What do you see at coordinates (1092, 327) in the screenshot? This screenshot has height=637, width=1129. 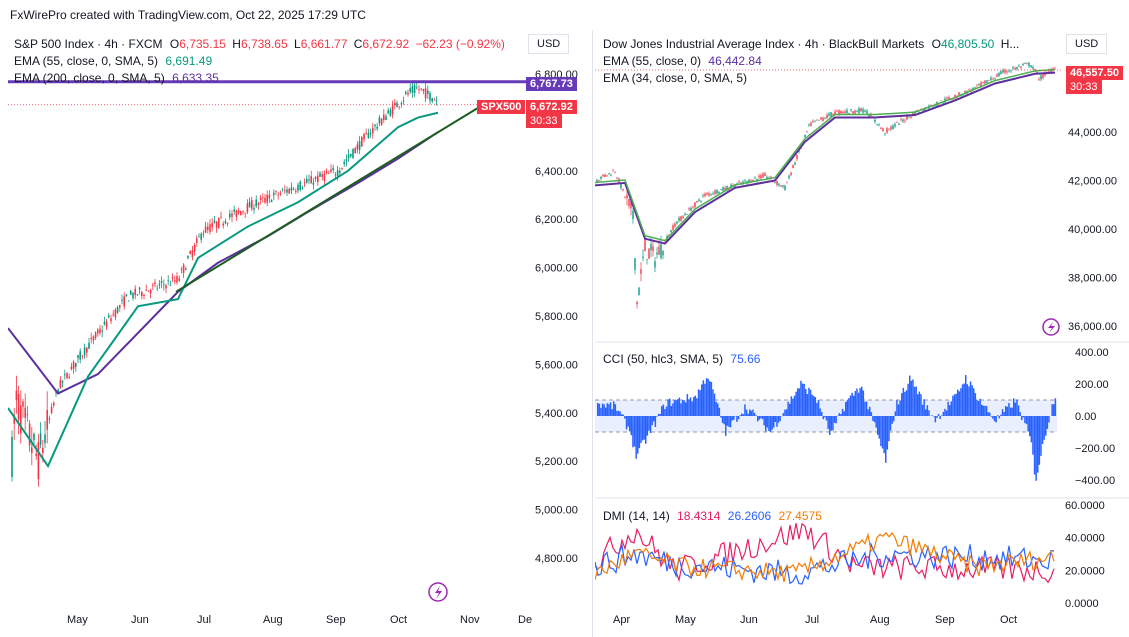 I see `dji-y-tick: 36,000.00` at bounding box center [1092, 327].